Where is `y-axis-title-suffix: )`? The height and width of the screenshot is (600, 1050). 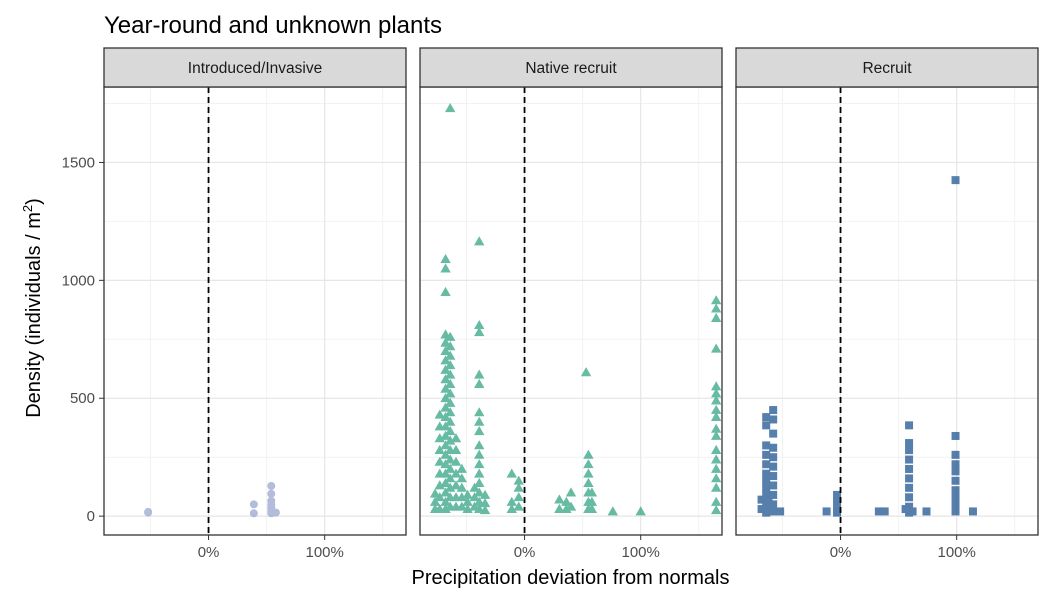 y-axis-title-suffix: ) is located at coordinates (34, 201).